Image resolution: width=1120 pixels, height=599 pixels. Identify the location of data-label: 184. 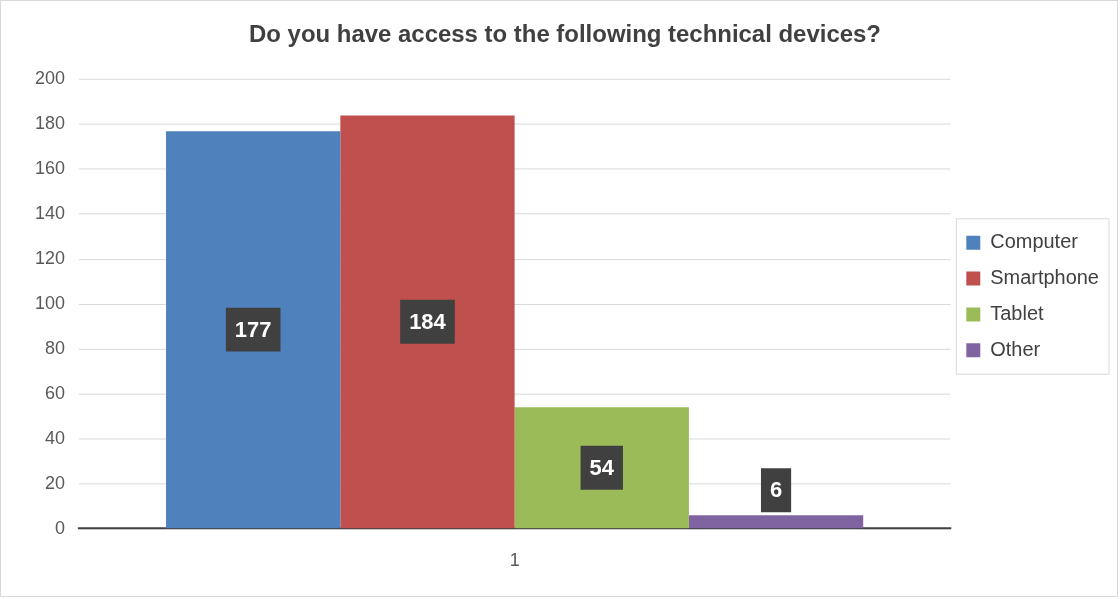
(428, 321).